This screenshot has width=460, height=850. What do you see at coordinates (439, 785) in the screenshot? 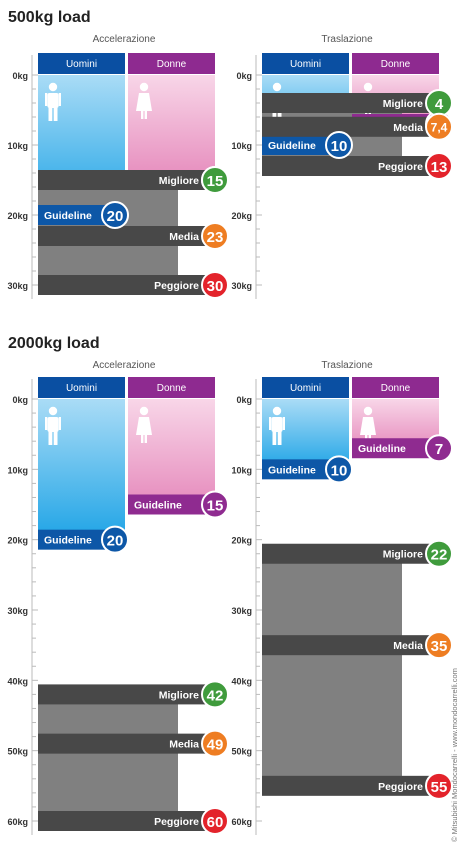
I see `badge-peggiore: 55` at bounding box center [439, 785].